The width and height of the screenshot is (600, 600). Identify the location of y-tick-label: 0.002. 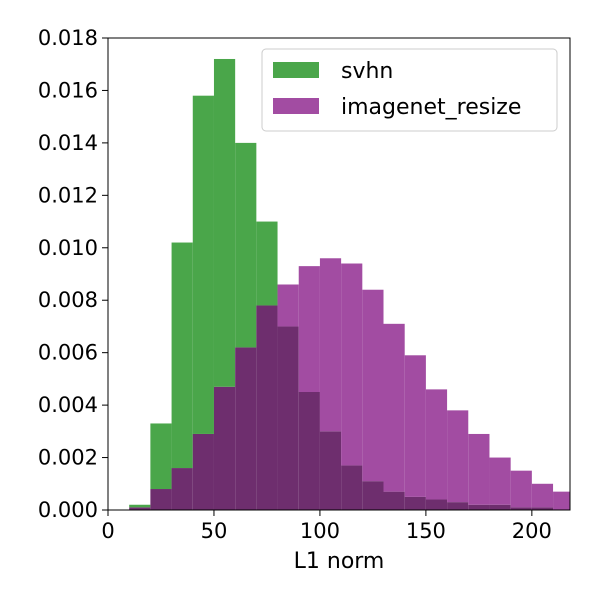
(68, 458).